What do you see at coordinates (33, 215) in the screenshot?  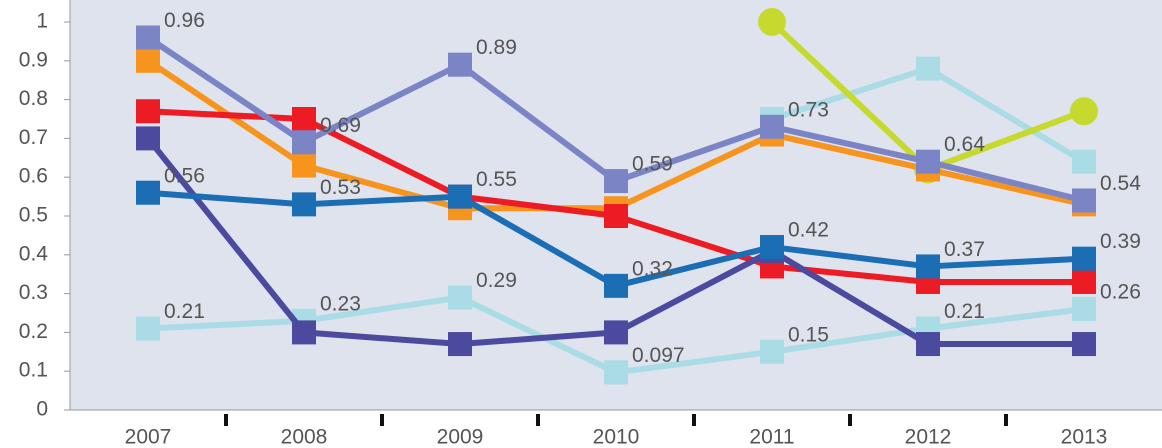 I see `y-tick-label: 0.5` at bounding box center [33, 215].